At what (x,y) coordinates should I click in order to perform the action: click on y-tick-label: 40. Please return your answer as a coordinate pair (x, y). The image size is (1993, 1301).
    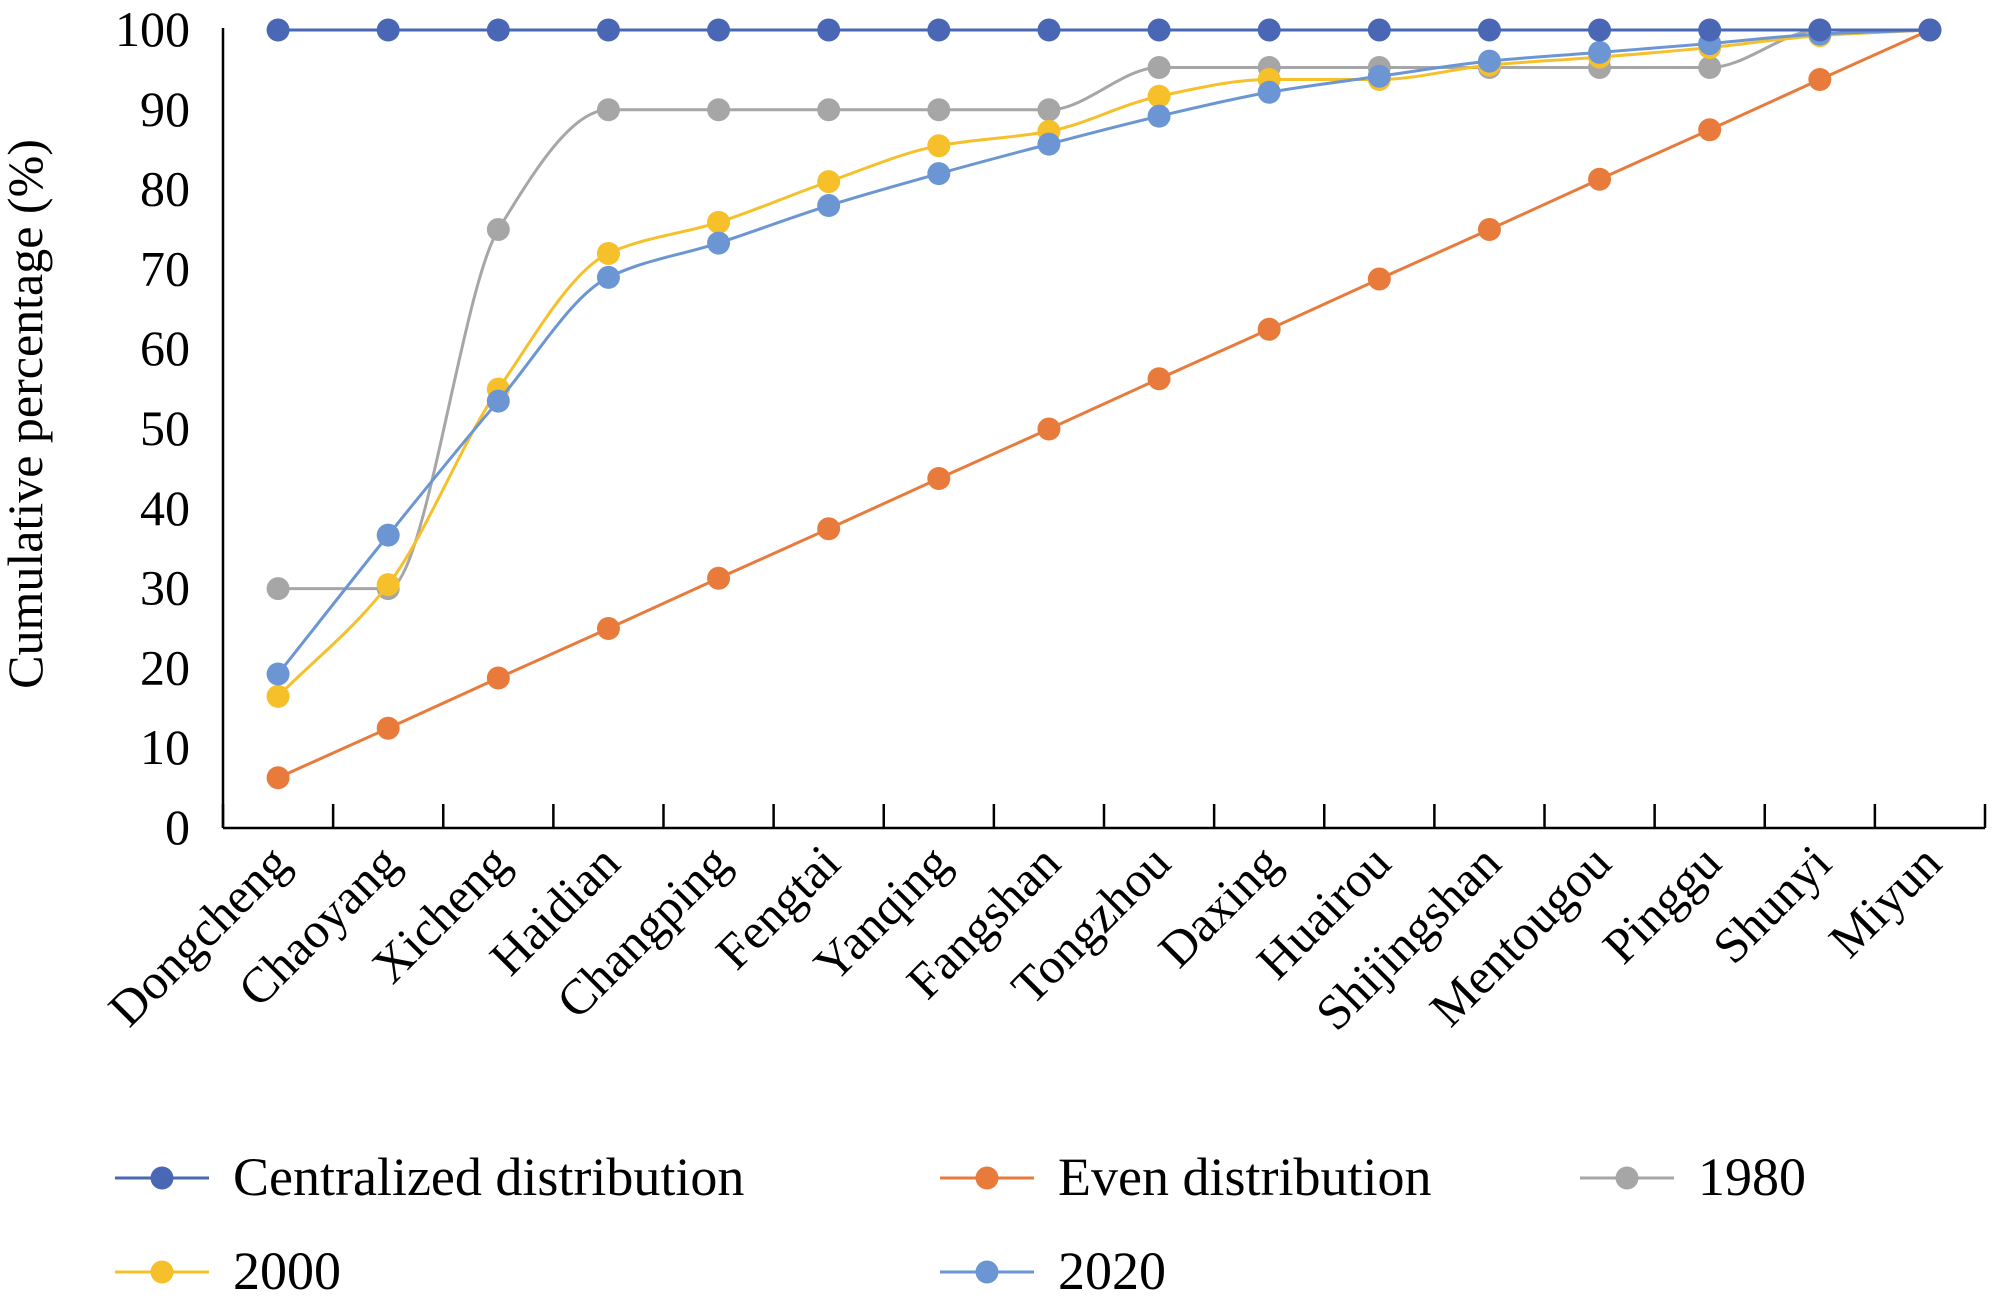
    Looking at the image, I should click on (165, 508).